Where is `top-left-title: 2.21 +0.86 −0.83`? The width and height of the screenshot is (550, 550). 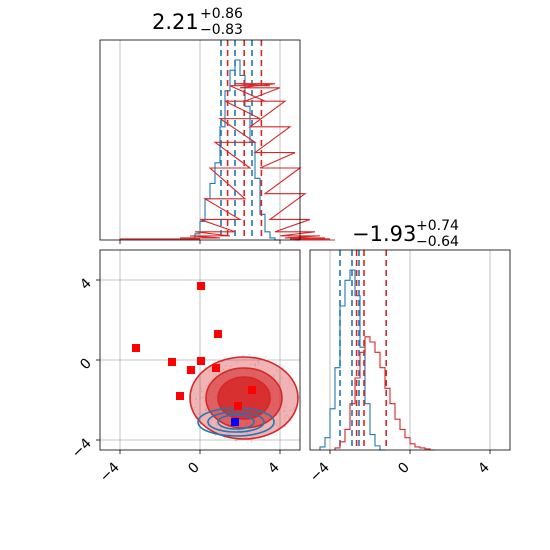 top-left-title: 2.21 +0.86 −0.83 is located at coordinates (202, 23).